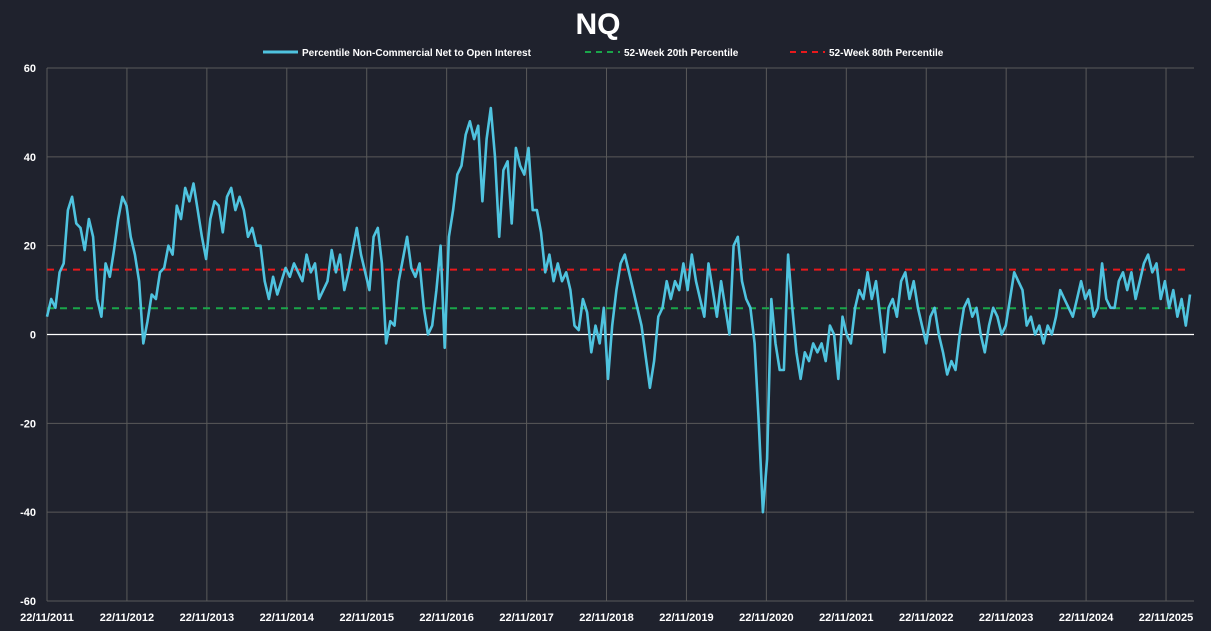 This screenshot has height=631, width=1211. Describe the element at coordinates (606, 618) in the screenshot. I see `x-tick-label: 22/11/2018` at that location.